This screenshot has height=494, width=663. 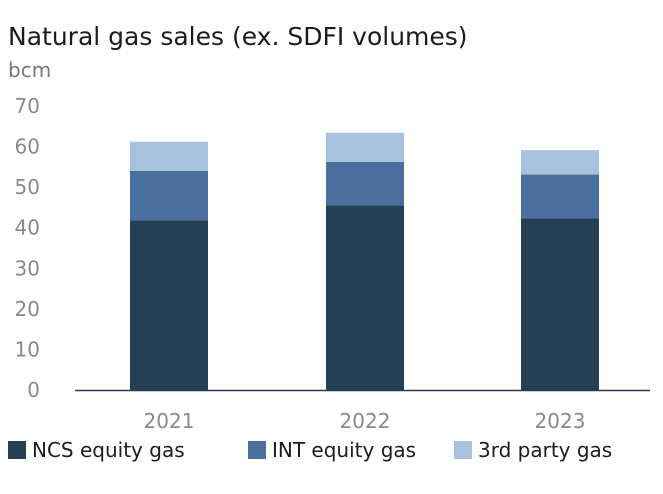 What do you see at coordinates (27, 106) in the screenshot?
I see `y-tick-label: 70` at bounding box center [27, 106].